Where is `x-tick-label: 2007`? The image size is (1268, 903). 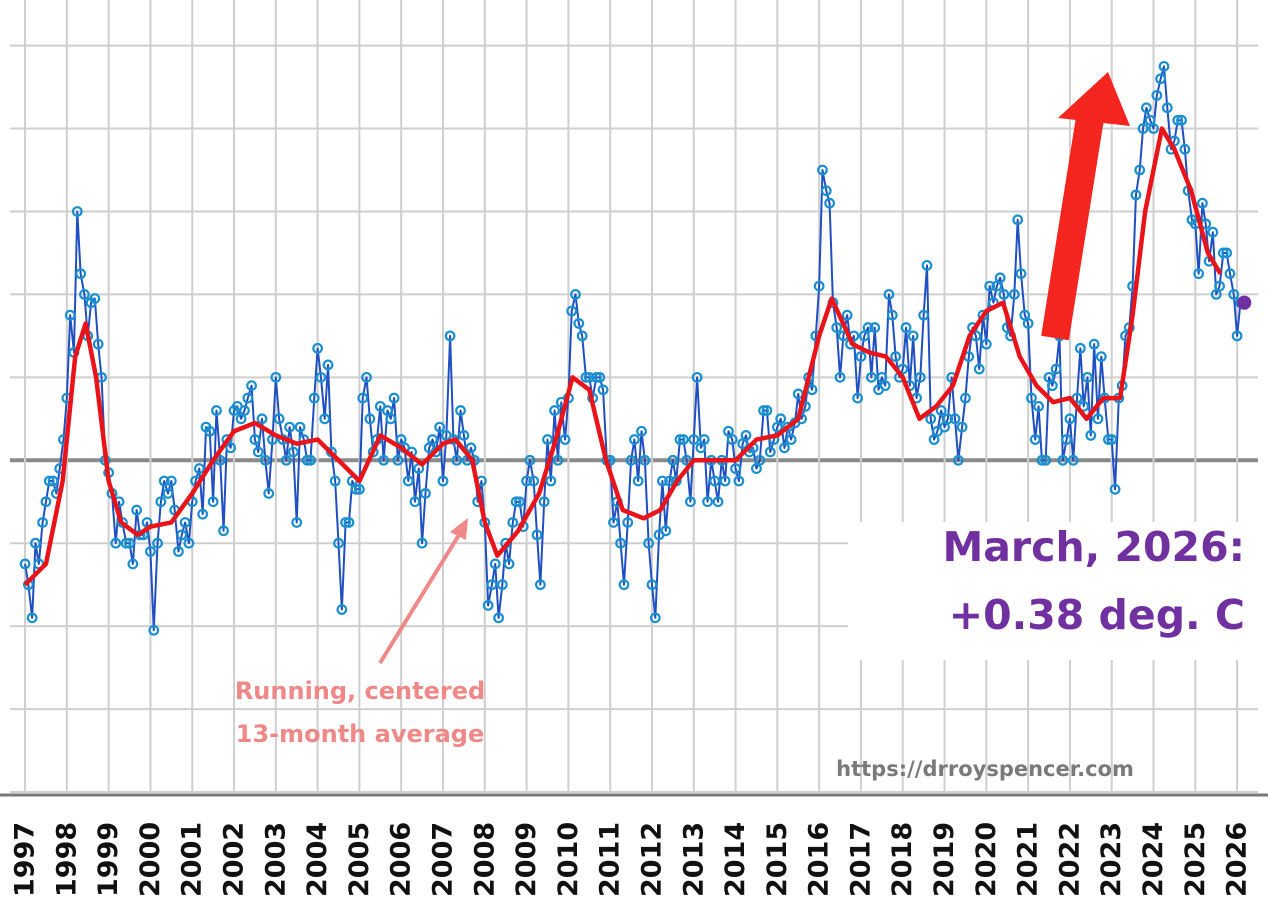 x-tick-label: 2007 is located at coordinates (442, 859).